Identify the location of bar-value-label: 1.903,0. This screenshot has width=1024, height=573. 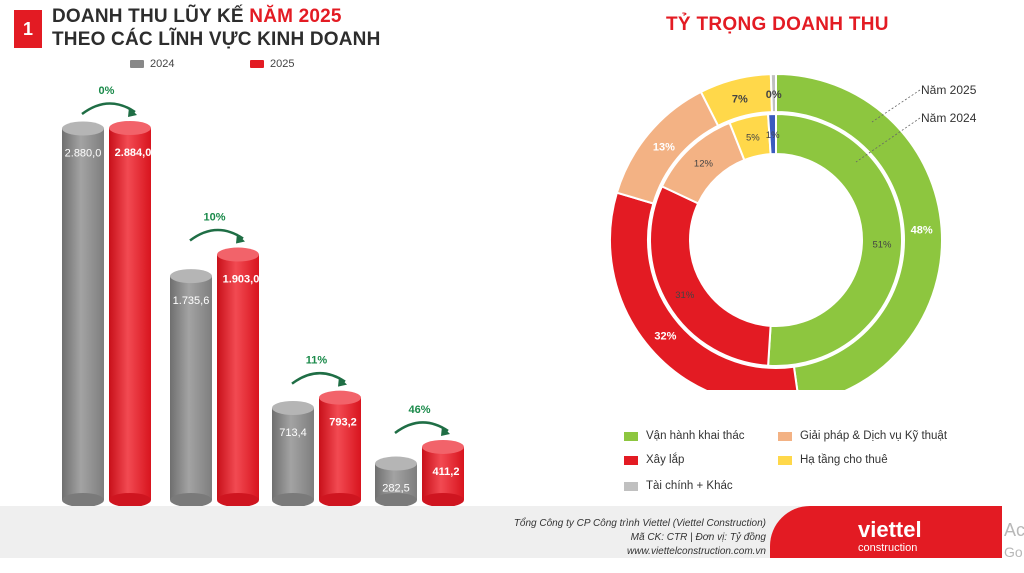
(241, 280).